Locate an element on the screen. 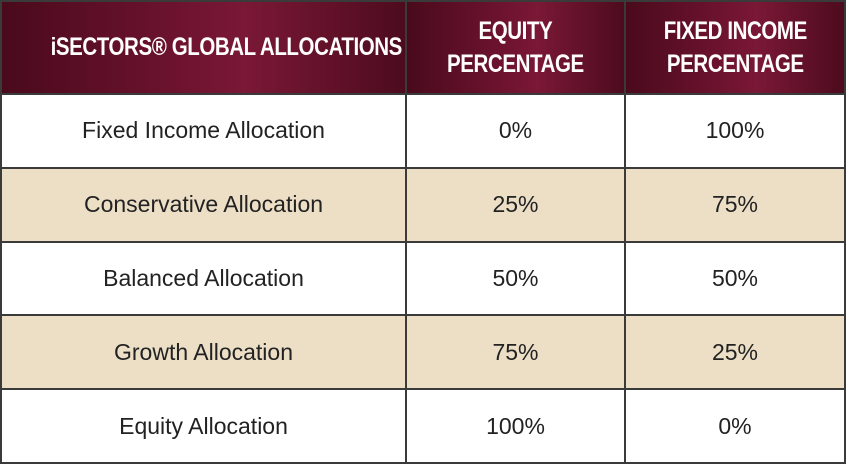 This screenshot has width=846, height=464. header-equity-label: EQUITY PERCENTAGE is located at coordinates (515, 47).